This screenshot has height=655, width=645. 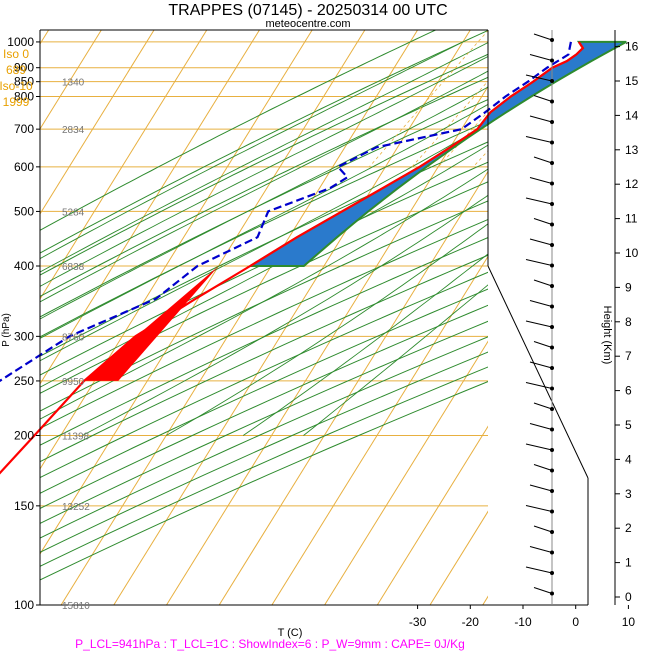 What do you see at coordinates (632, 253) in the screenshot?
I see `height-tick-label: 10` at bounding box center [632, 253].